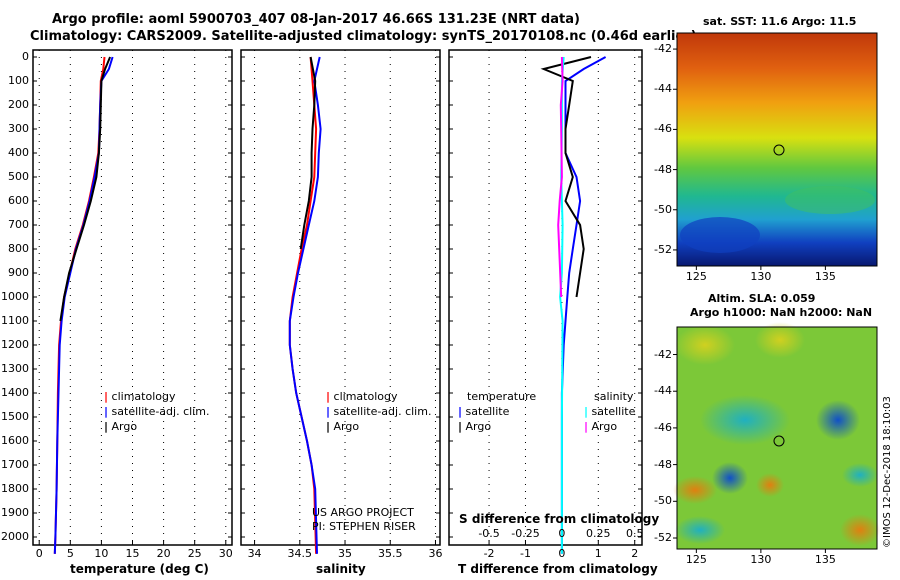 The image size is (900, 580). I want to click on credit-imos: ©IMOS 12-Dec-2018 18:10:03, so click(887, 472).